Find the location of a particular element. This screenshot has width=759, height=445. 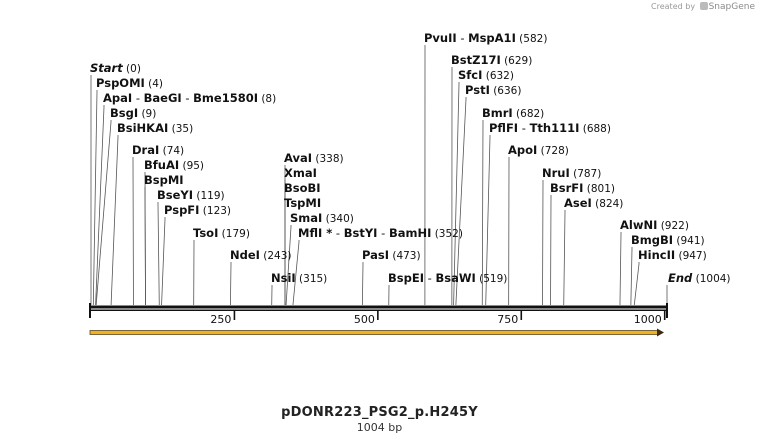

site-name: AvaI is located at coordinates (298, 158).